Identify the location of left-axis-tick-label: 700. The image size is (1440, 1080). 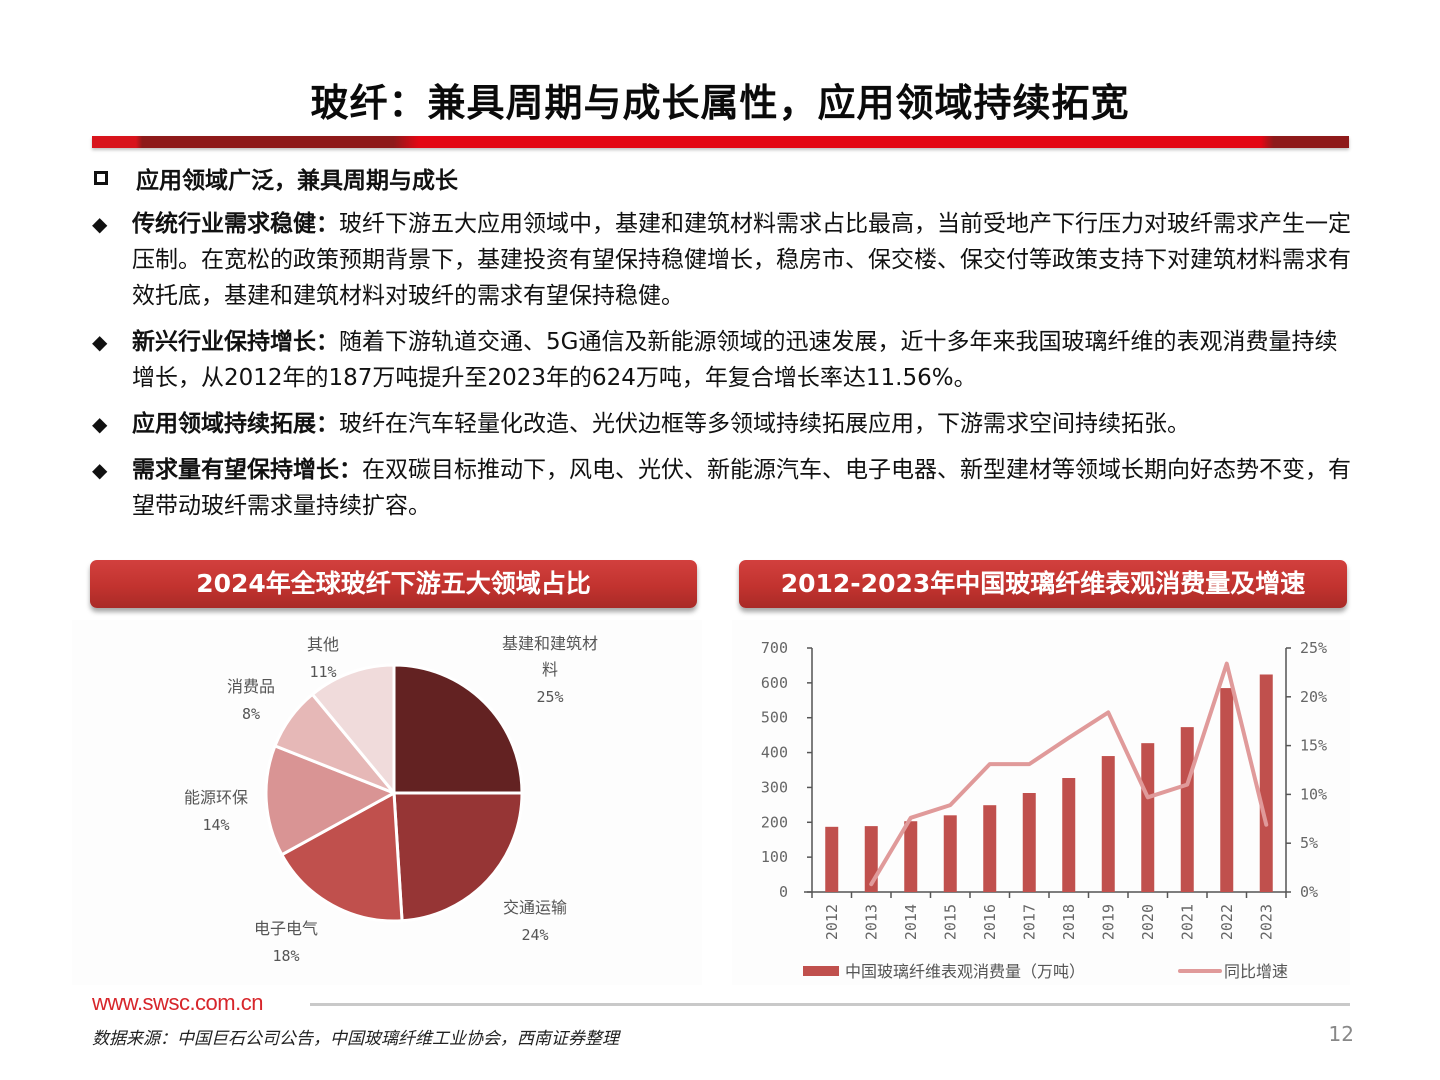
(774, 648).